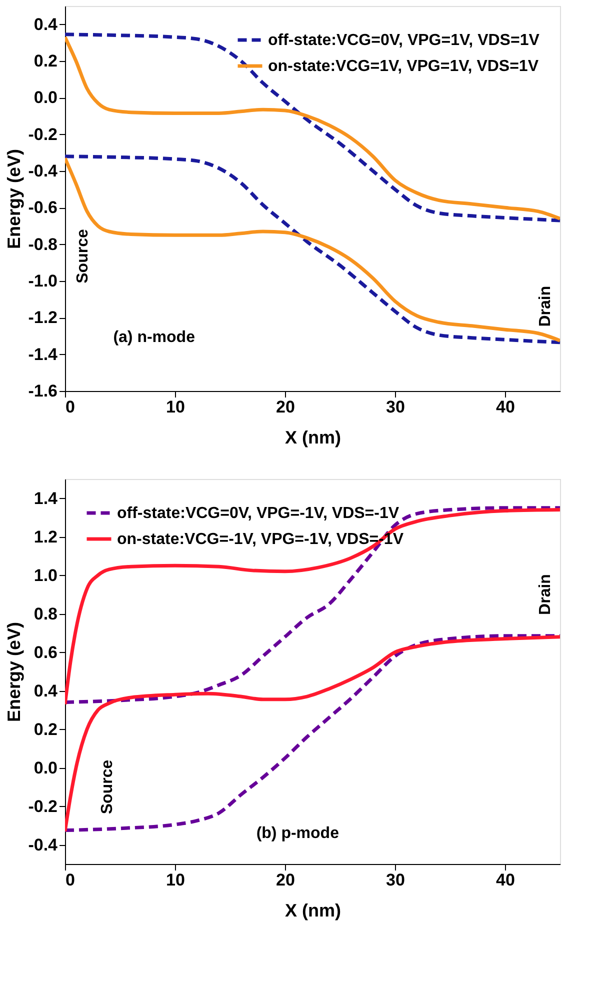 The height and width of the screenshot is (996, 608). I want to click on y-tick-label: -1.2, so click(43, 318).